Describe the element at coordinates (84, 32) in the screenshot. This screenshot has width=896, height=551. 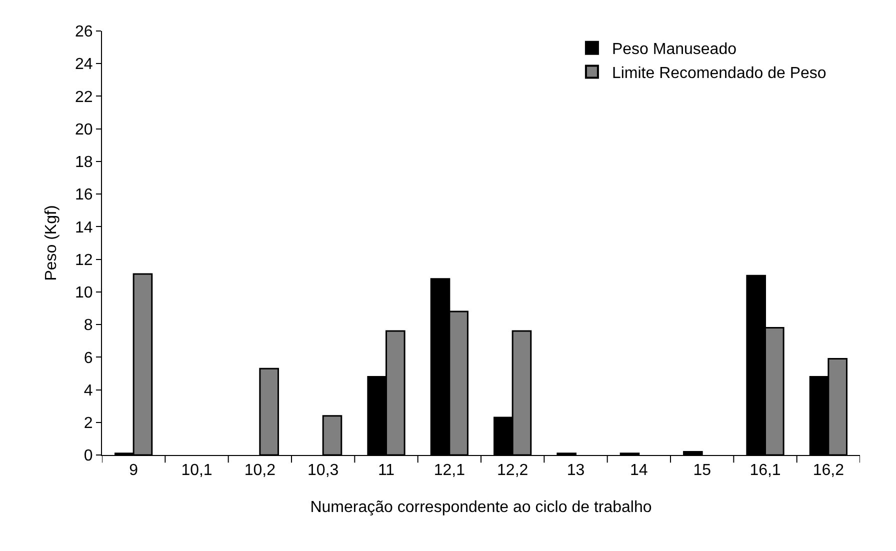
I see `y-tick-label: 26` at that location.